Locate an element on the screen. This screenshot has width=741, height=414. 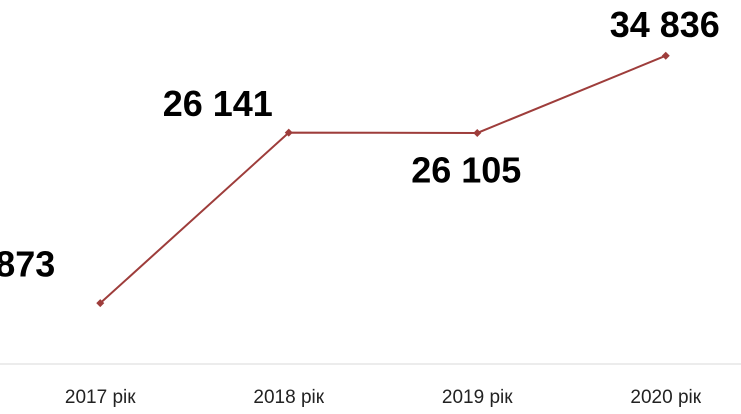
data-label: 6 873 is located at coordinates (27, 264).